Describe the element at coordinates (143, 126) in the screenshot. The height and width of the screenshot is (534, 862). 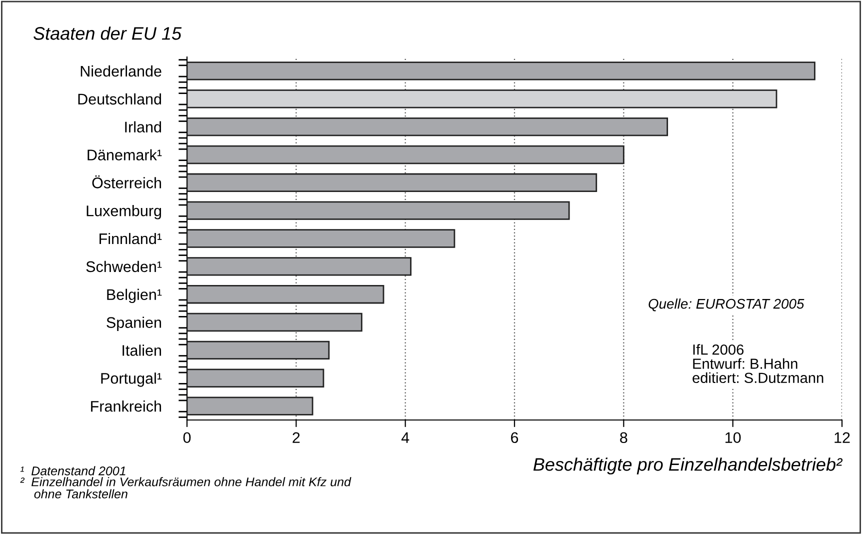
I see `y-tick-label: Irland` at that location.